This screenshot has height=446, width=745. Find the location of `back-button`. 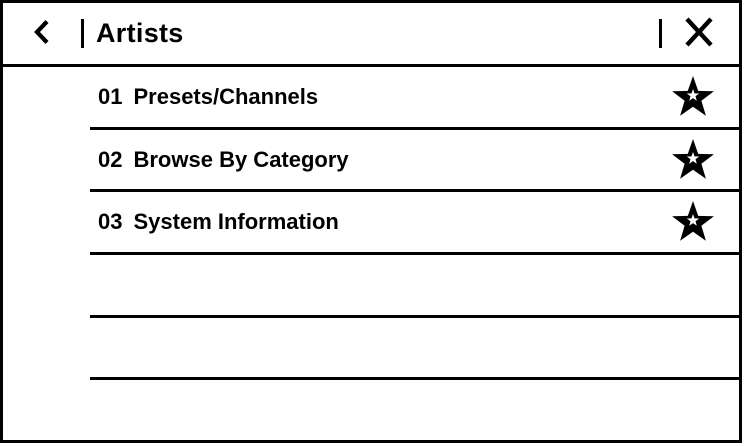

back-button is located at coordinates (41, 34).